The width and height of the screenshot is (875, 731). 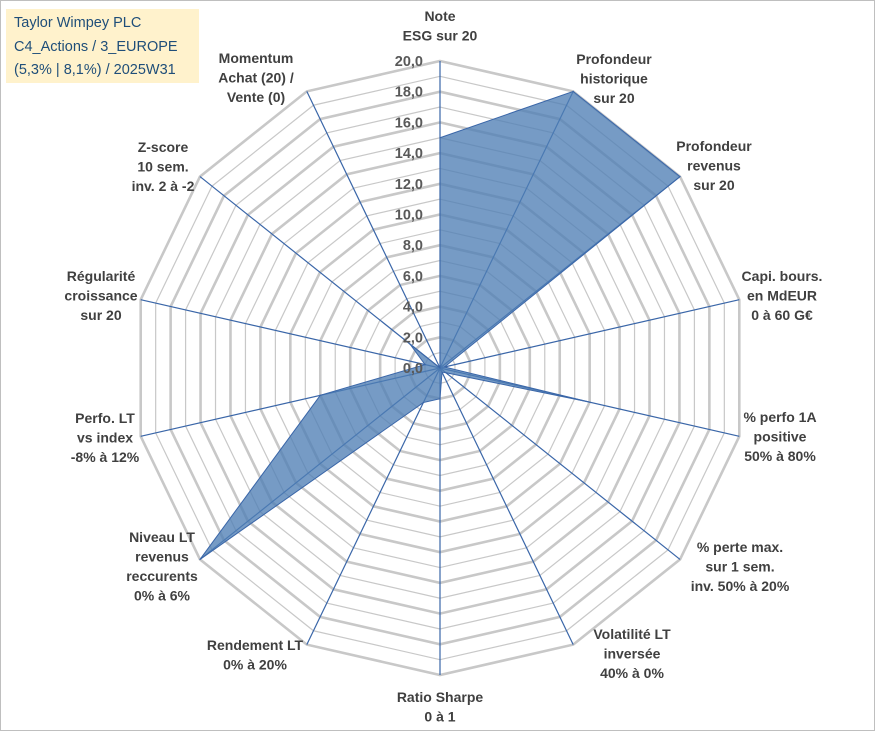 I want to click on category-label: % perte max. sur 1 sem. inv. 50% à 20%, so click(x=740, y=566).